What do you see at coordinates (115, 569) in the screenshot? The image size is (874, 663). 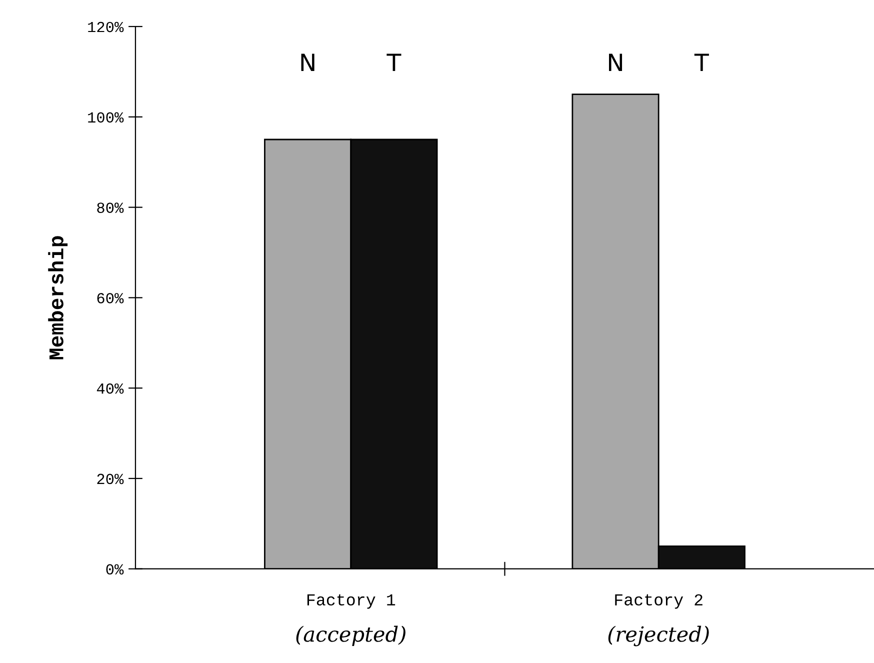 I see `y-tick-label: 0%` at bounding box center [115, 569].